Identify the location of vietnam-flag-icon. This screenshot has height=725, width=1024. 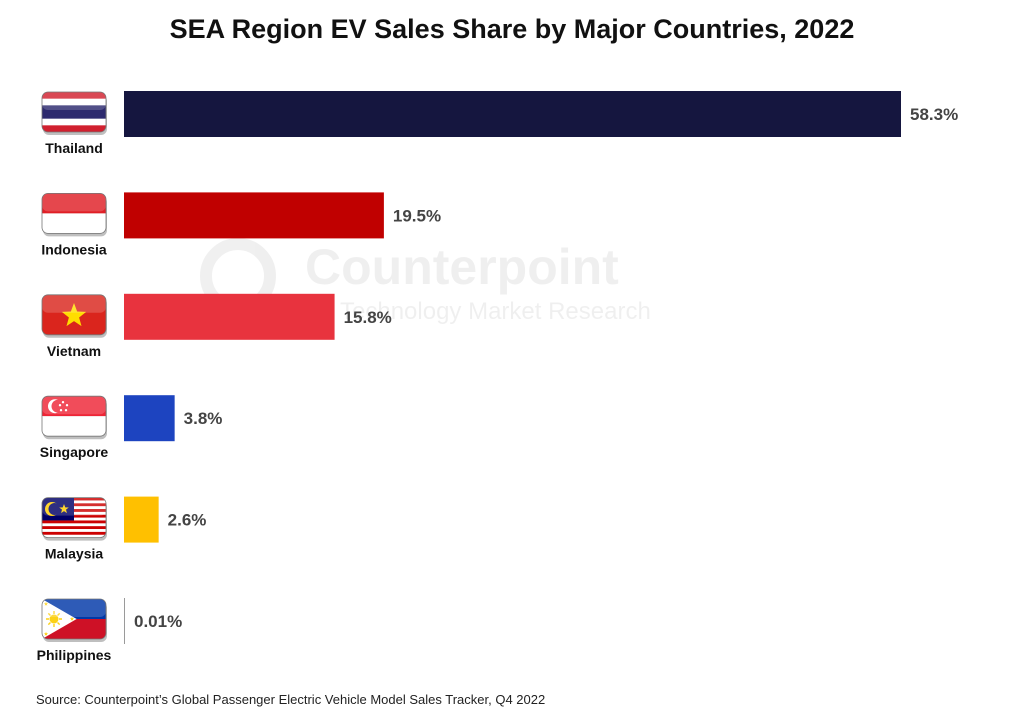
(74, 316).